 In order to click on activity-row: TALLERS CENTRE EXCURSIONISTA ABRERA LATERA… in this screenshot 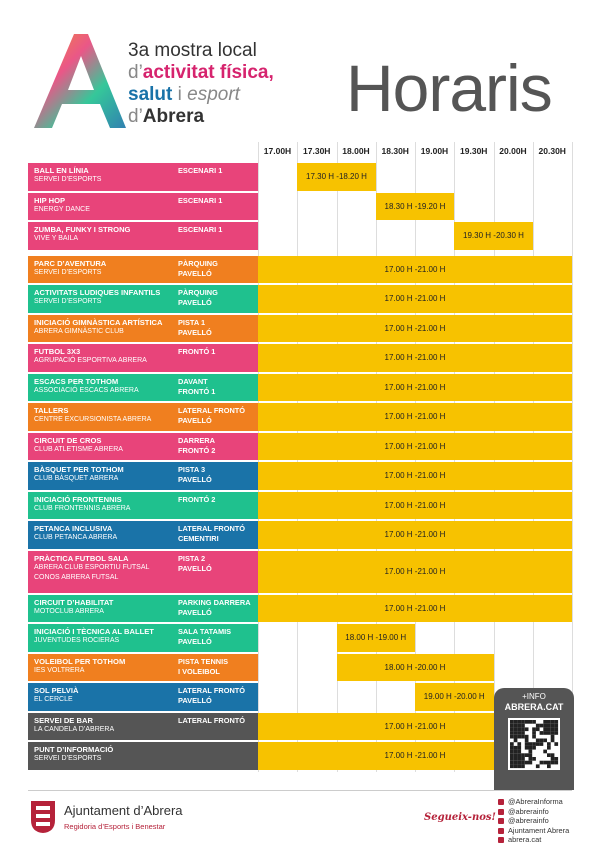, I will do `click(143, 417)`.